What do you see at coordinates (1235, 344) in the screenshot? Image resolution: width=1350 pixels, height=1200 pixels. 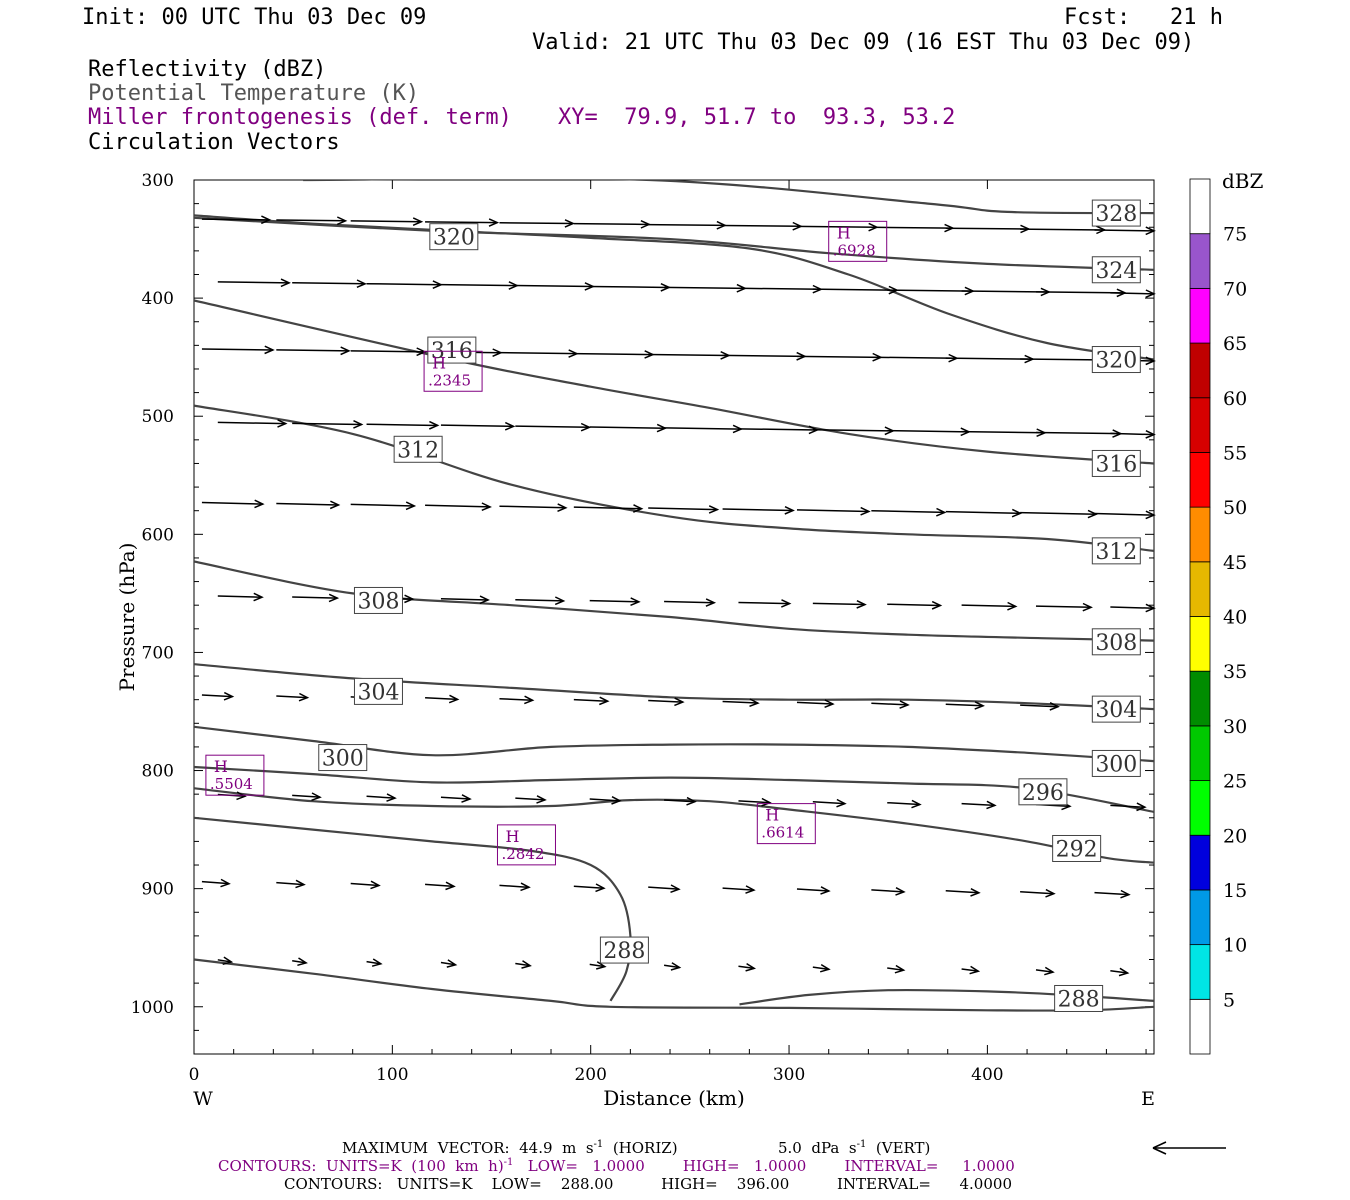 I see `colorbar-level-label: 65` at bounding box center [1235, 344].